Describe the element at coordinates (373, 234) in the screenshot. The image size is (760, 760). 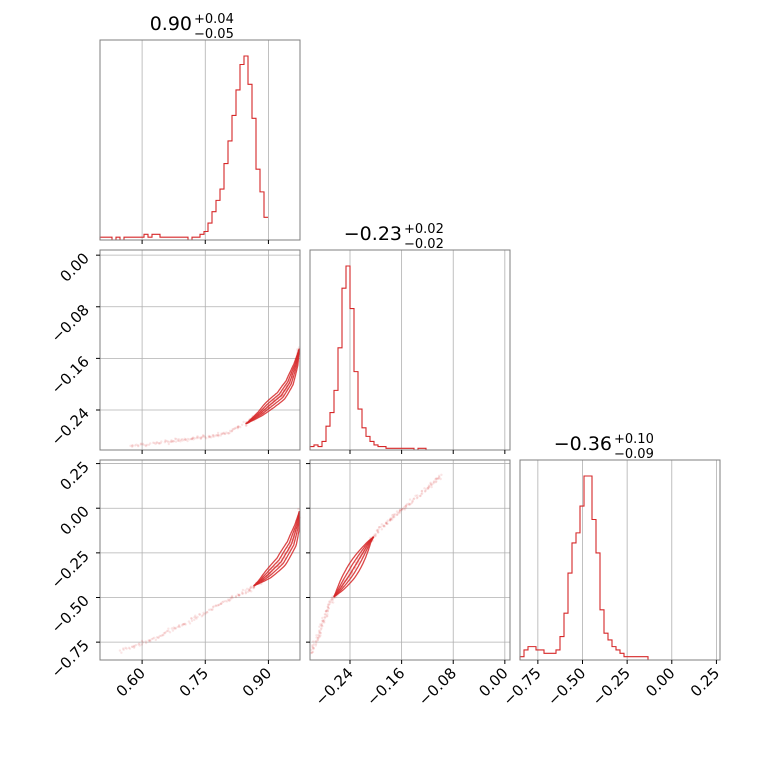
I see `histogram-title-1: −0.23` at that location.